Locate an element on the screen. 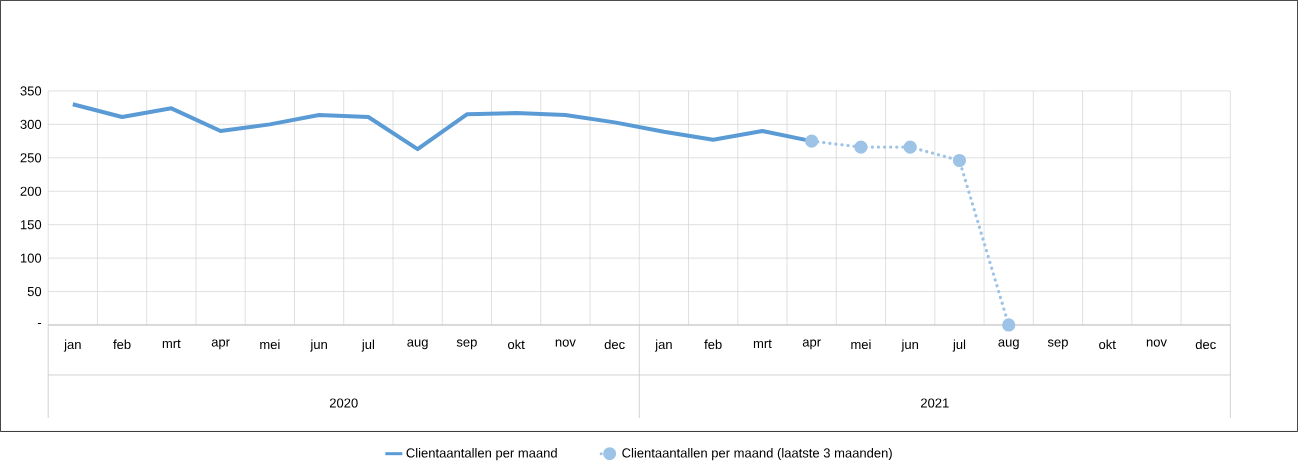 This screenshot has height=463, width=1298. y-tick-label: 350 is located at coordinates (31, 91).